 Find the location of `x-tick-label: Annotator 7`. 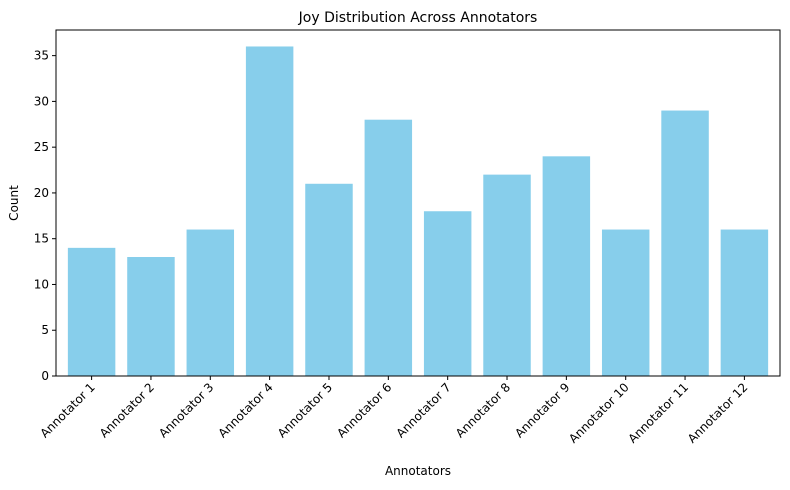

x-tick-label: Annotator 7 is located at coordinates (424, 410).